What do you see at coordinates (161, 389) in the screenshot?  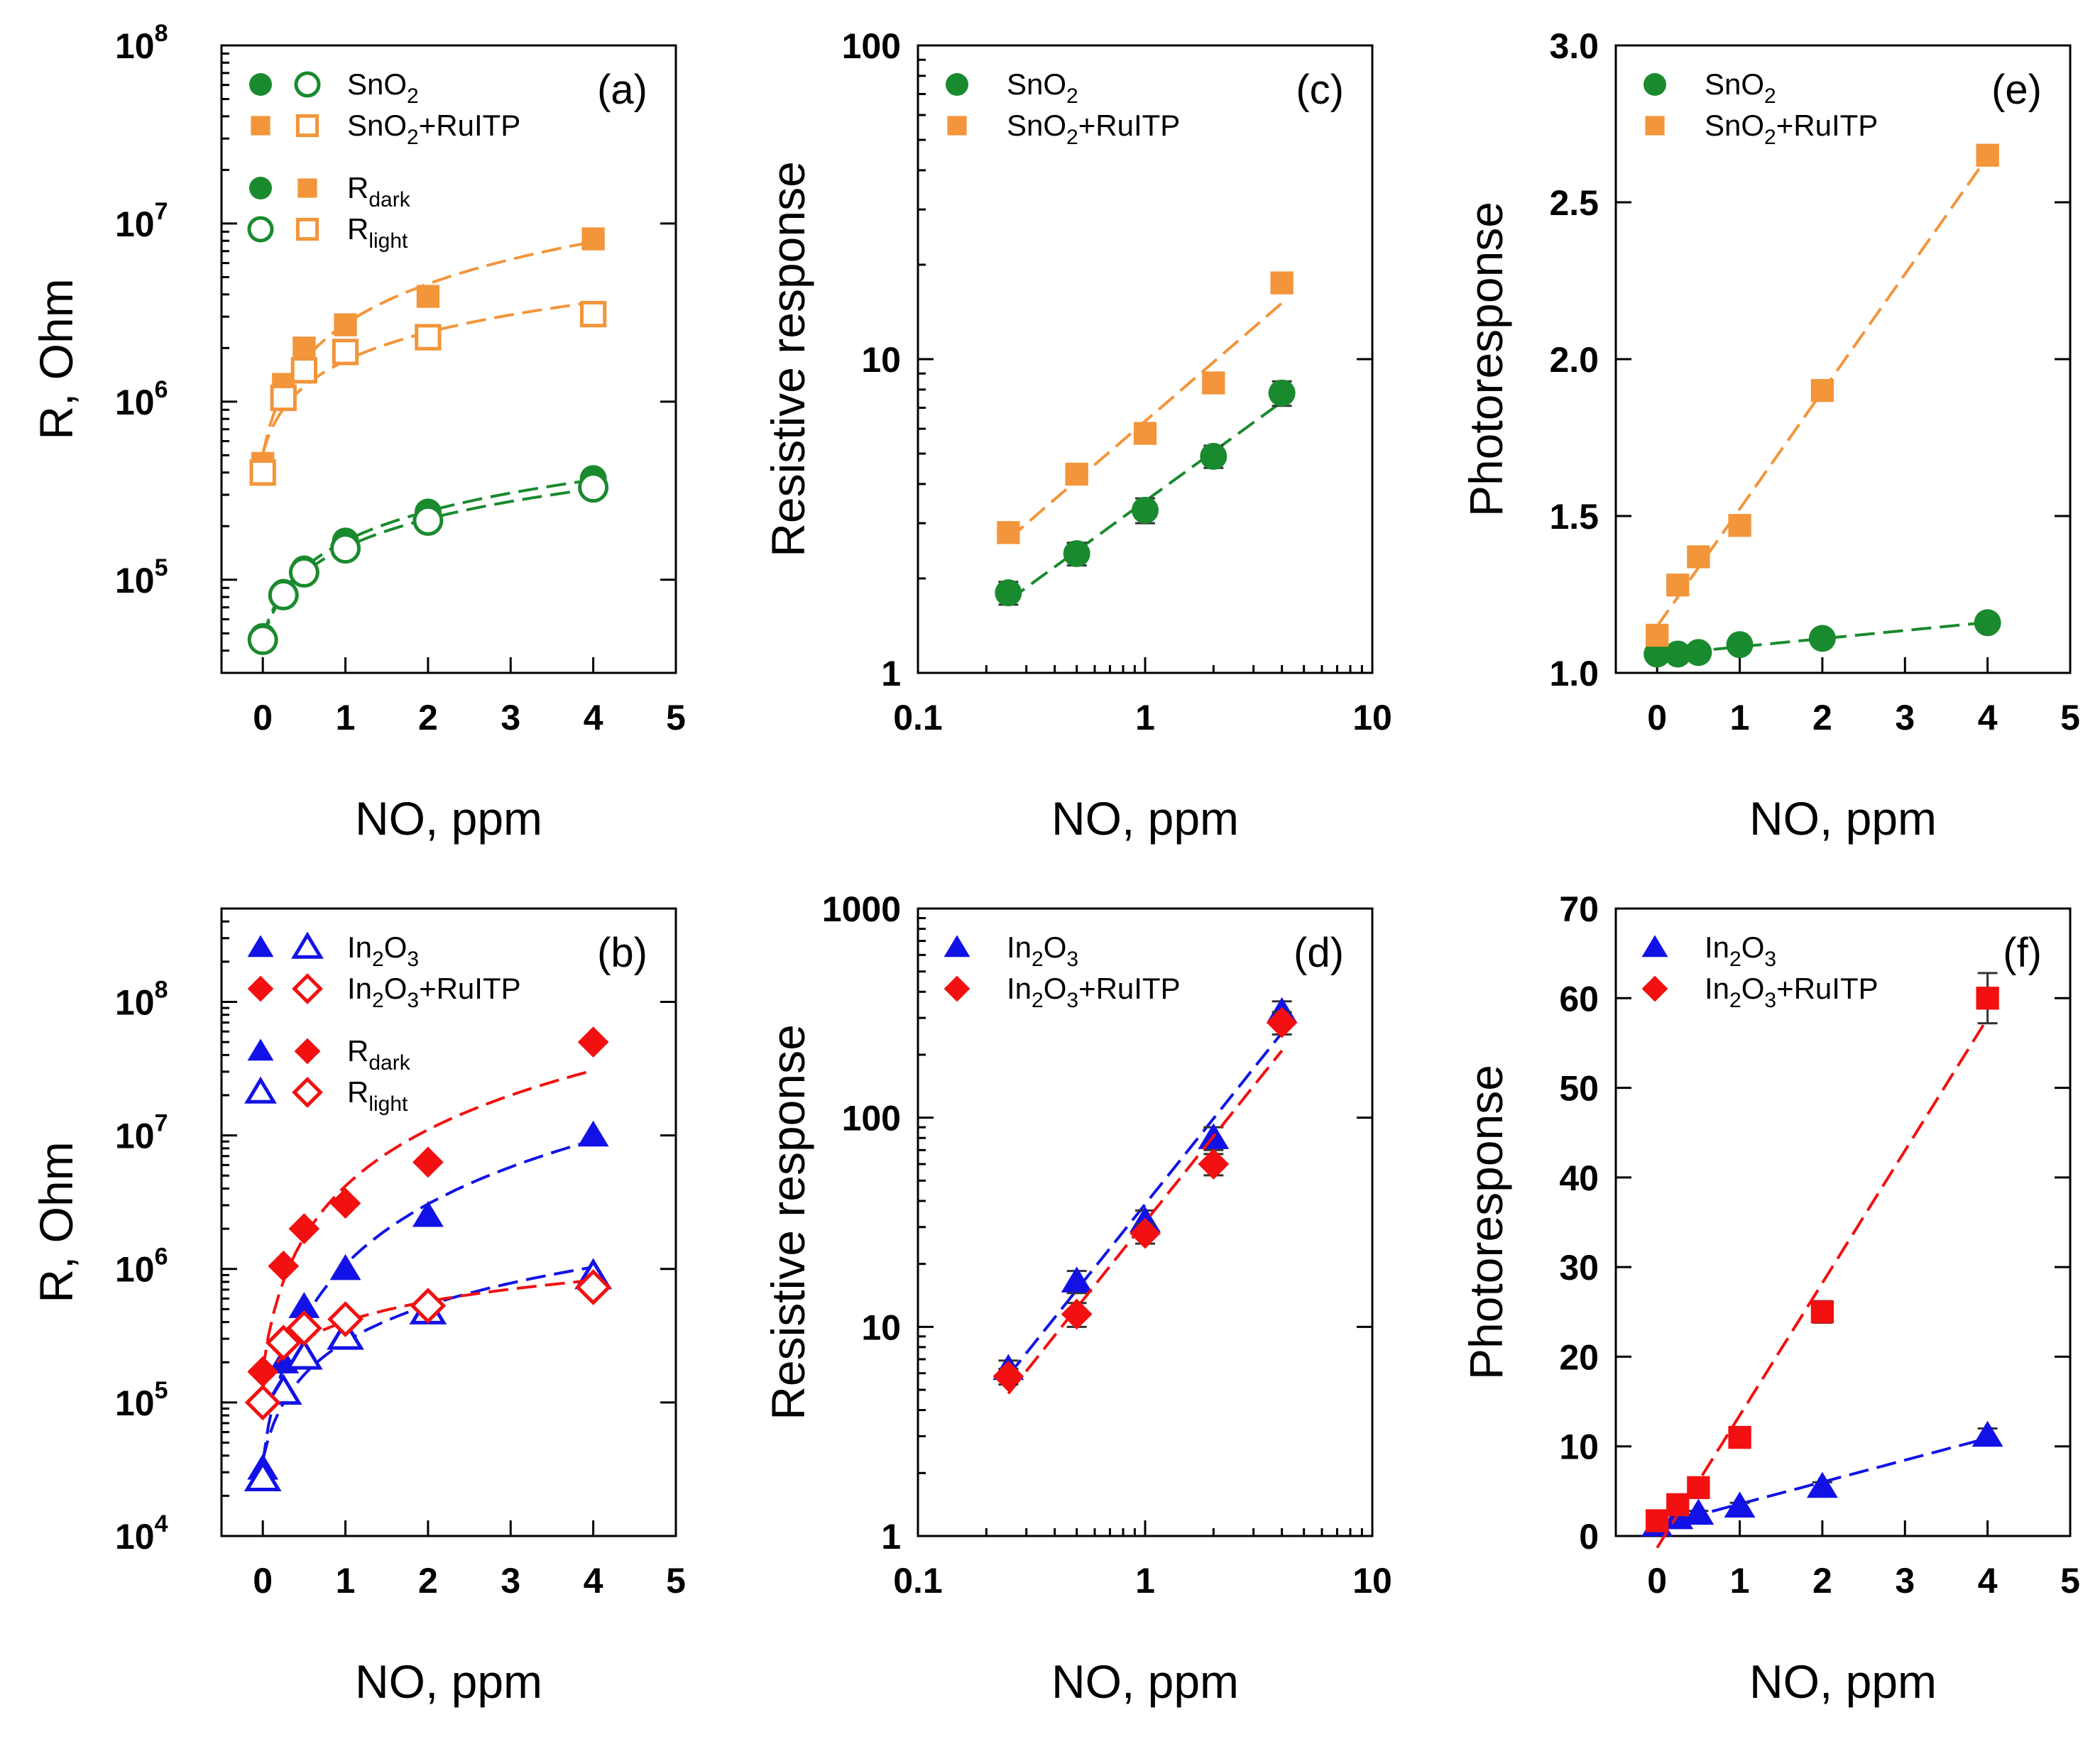 I see `y-tick-exponent: 6` at bounding box center [161, 389].